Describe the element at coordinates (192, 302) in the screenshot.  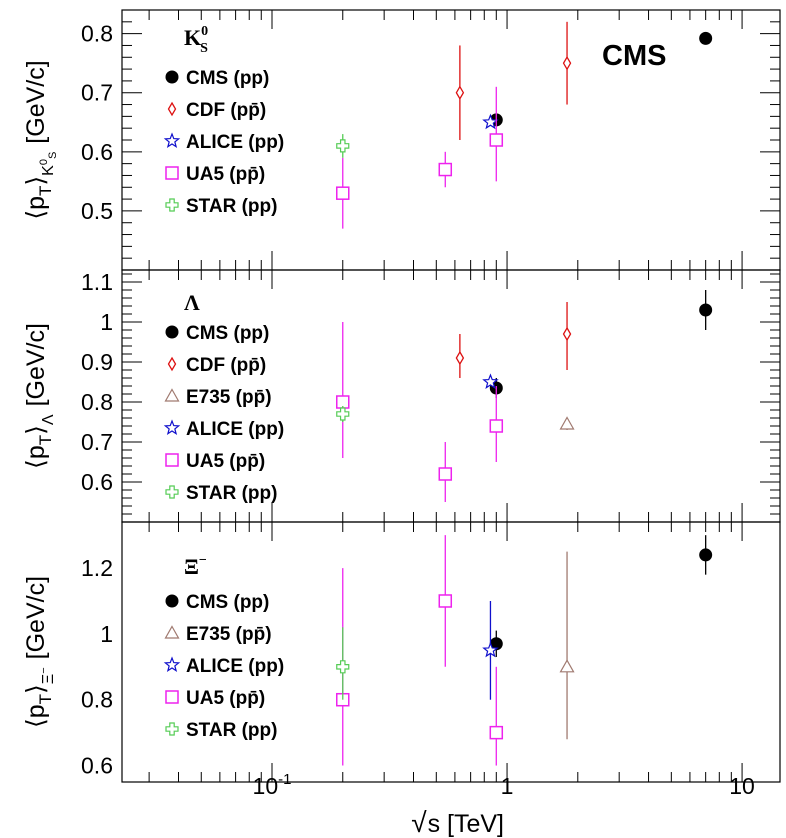
I see `particle-label: Λ` at that location.